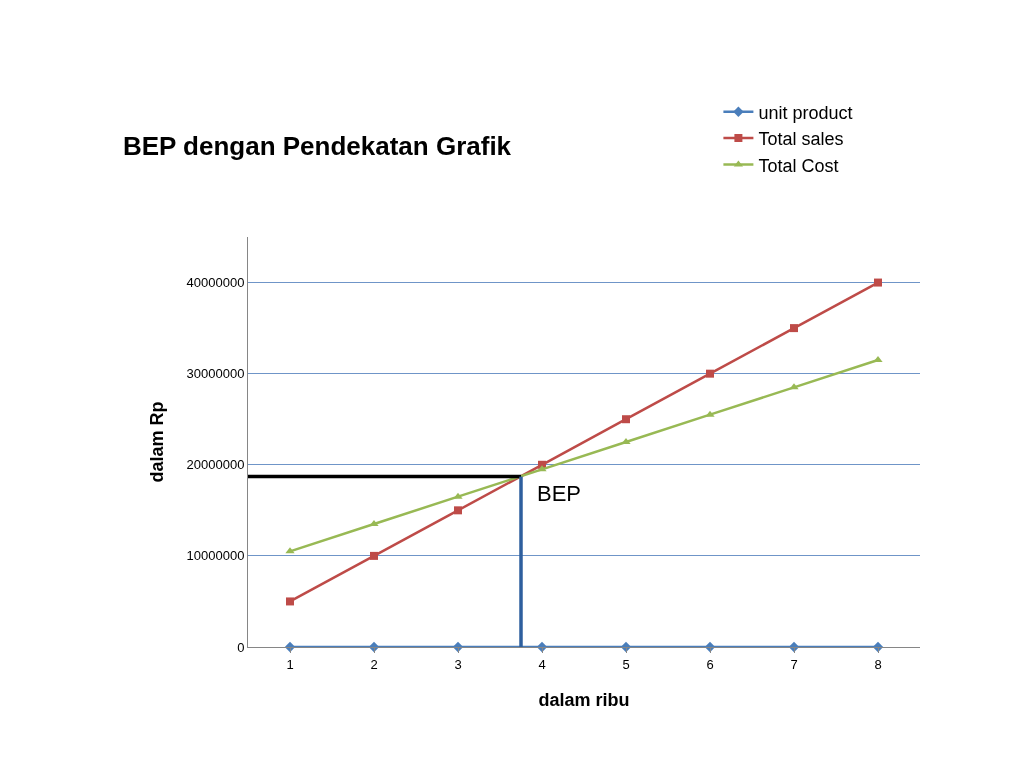 The width and height of the screenshot is (1024, 768). Describe the element at coordinates (559, 493) in the screenshot. I see `annotation: BEP` at that location.